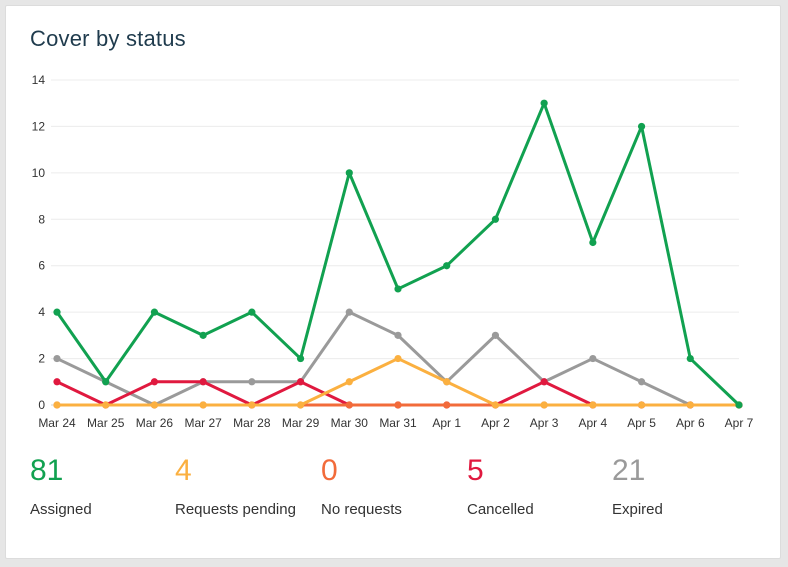 The width and height of the screenshot is (788, 567). Describe the element at coordinates (235, 486) in the screenshot. I see `stat-requests-pending: 4 Requests pending` at that location.